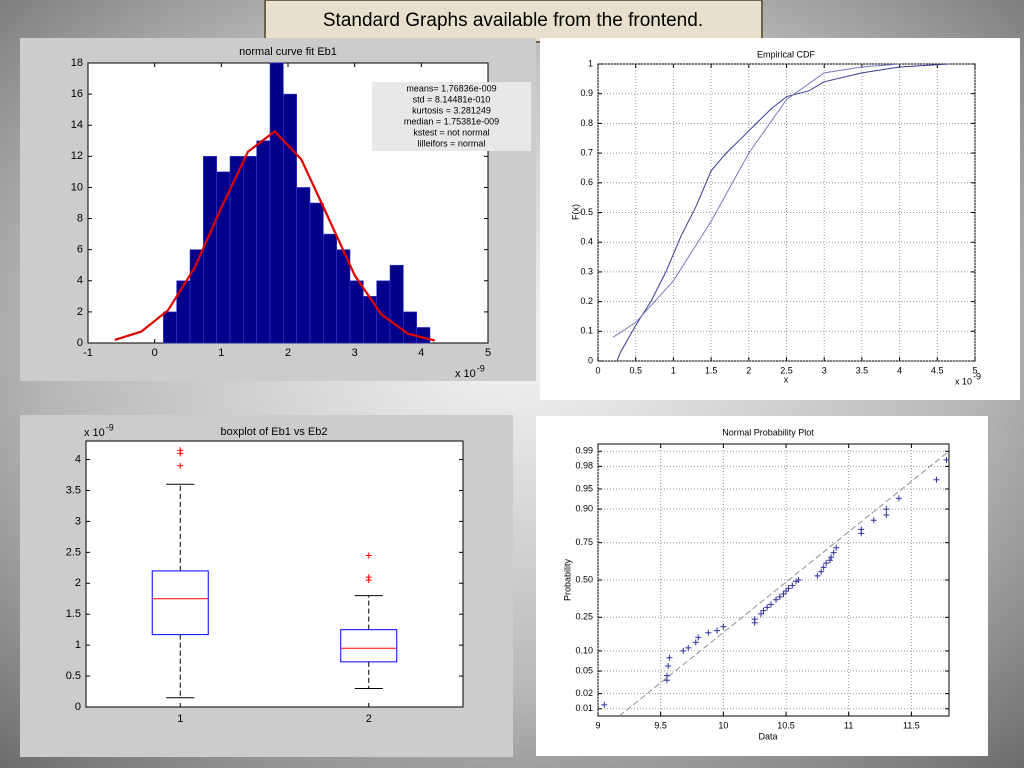 The width and height of the screenshot is (1024, 768). Describe the element at coordinates (80, 250) in the screenshot. I see `y-tick-label: 6` at that location.